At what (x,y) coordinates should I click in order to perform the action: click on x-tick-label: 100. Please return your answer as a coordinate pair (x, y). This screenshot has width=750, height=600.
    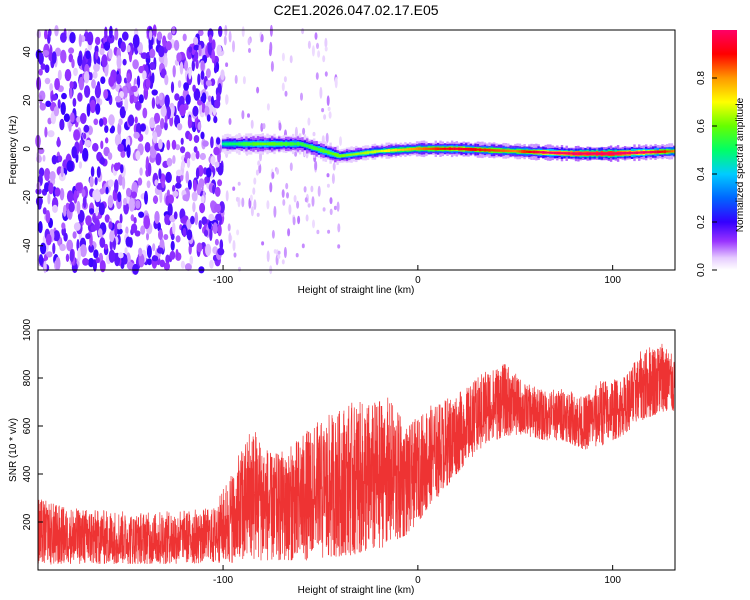
    Looking at the image, I should click on (612, 280).